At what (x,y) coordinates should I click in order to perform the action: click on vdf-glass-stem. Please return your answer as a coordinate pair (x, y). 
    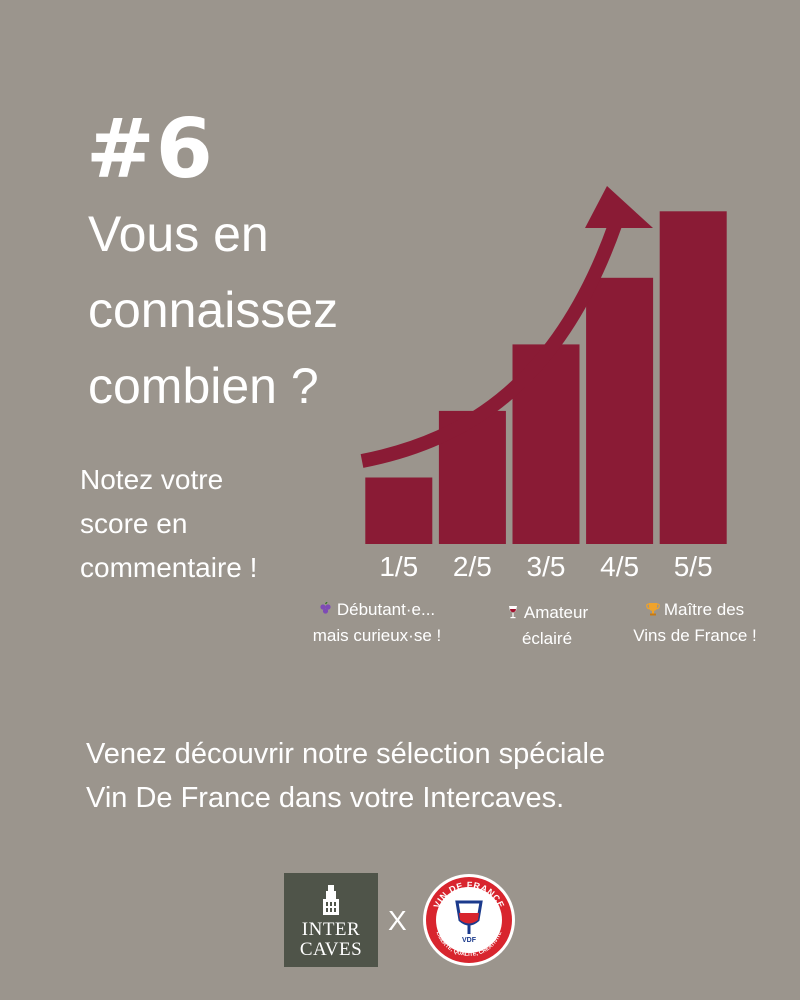
    Looking at the image, I should click on (469, 929).